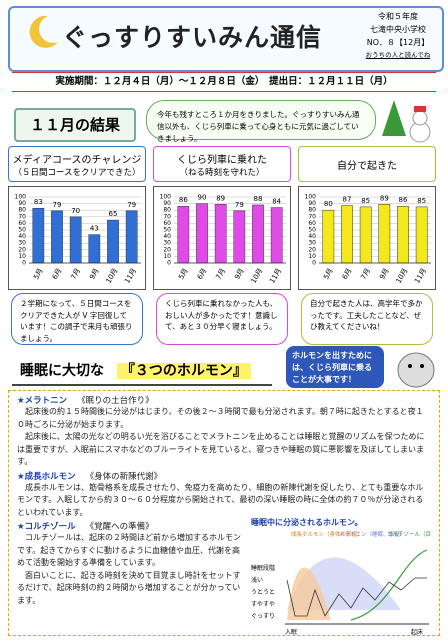  What do you see at coordinates (384, 274) in the screenshot?
I see `x-tick-label: 9月` at bounding box center [384, 274].